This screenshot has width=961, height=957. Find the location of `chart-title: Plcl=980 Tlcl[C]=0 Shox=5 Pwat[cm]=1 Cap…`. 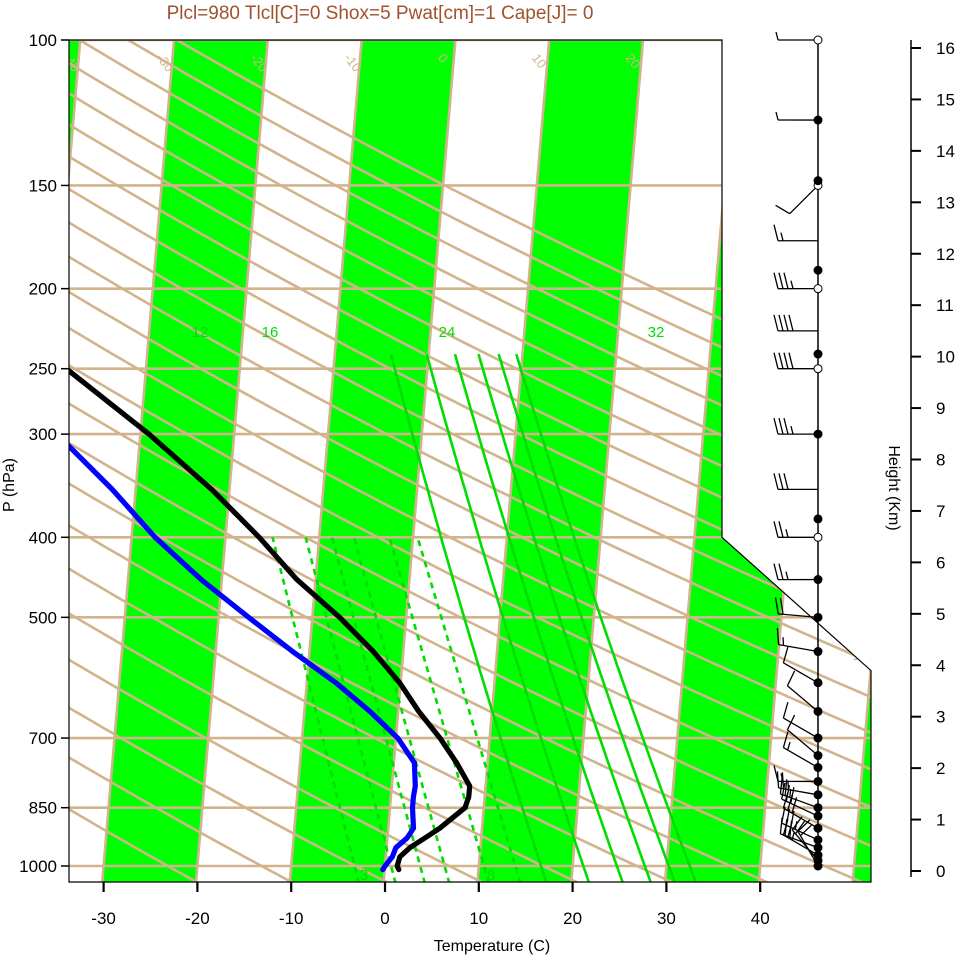

chart-title: Plcl=980 Tlcl[C]=0 Shox=5 Pwat[cm]=1 Cap… is located at coordinates (380, 13).